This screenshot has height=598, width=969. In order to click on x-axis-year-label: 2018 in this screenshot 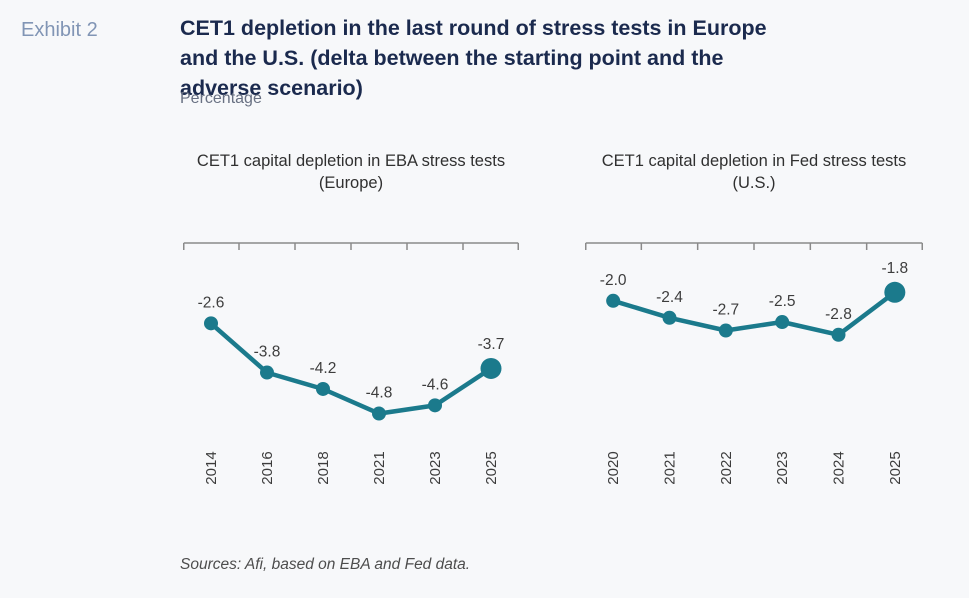, I will do `click(323, 467)`.